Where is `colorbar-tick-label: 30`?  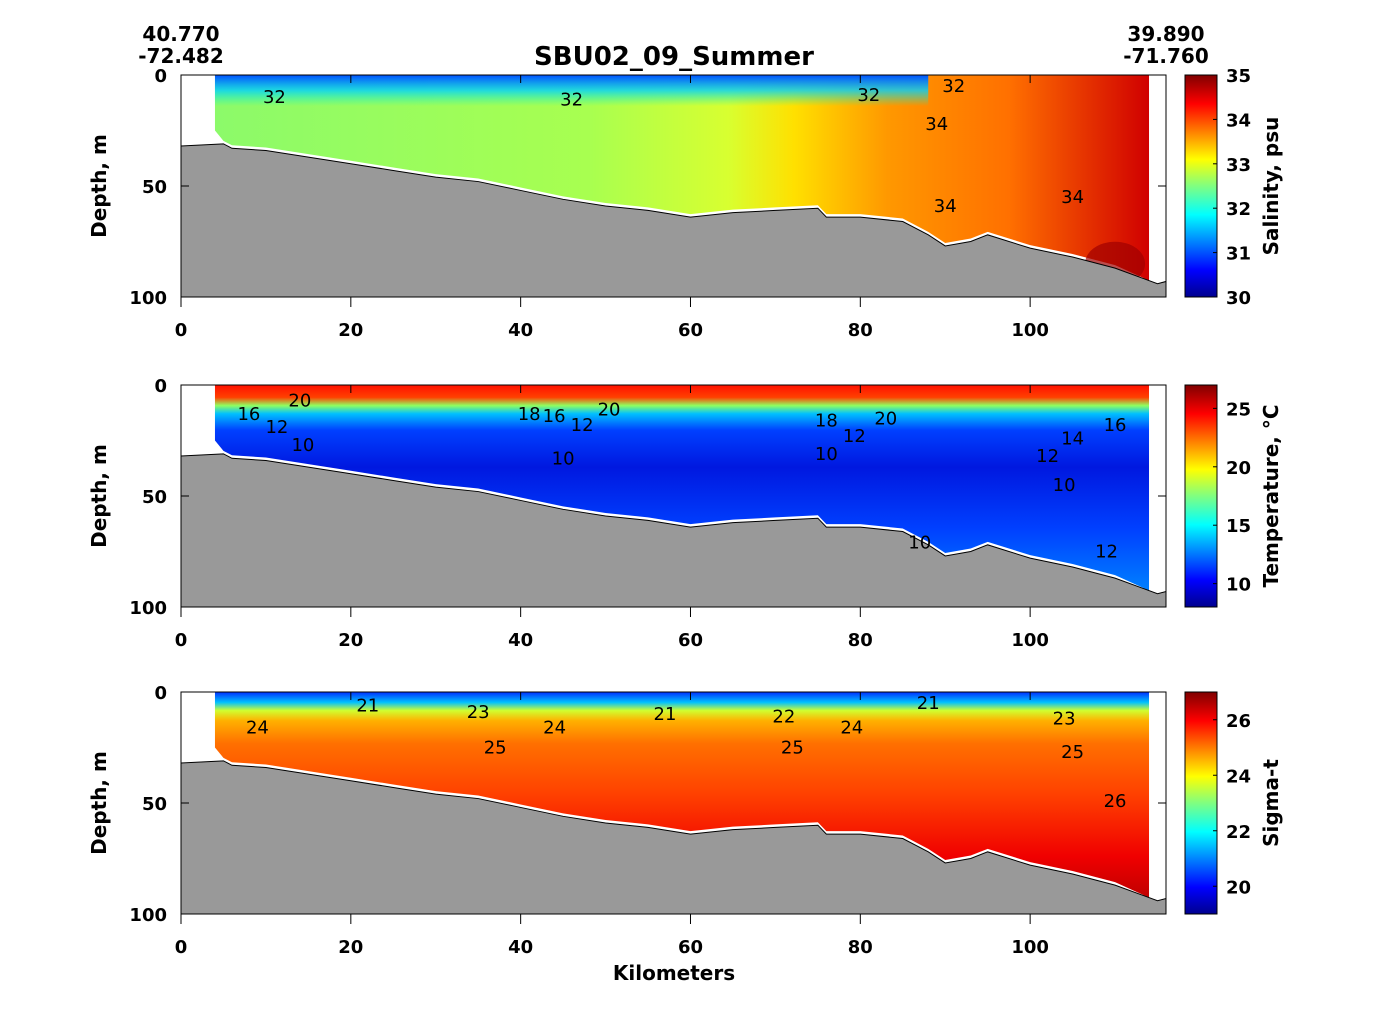
colorbar-tick-label: 30 is located at coordinates (1238, 298).